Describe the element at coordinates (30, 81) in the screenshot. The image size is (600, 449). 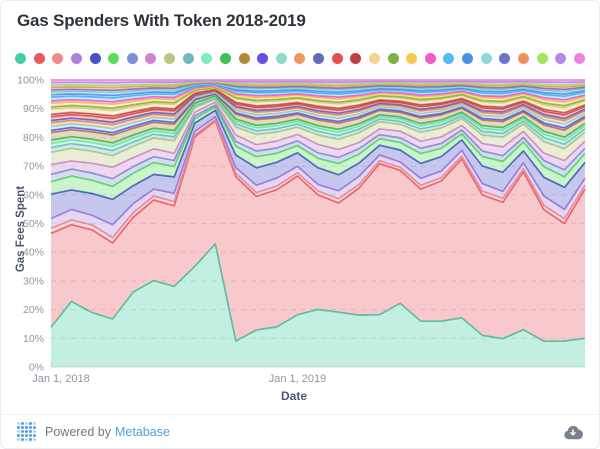
I see `y-tick-100%: 100%` at that location.